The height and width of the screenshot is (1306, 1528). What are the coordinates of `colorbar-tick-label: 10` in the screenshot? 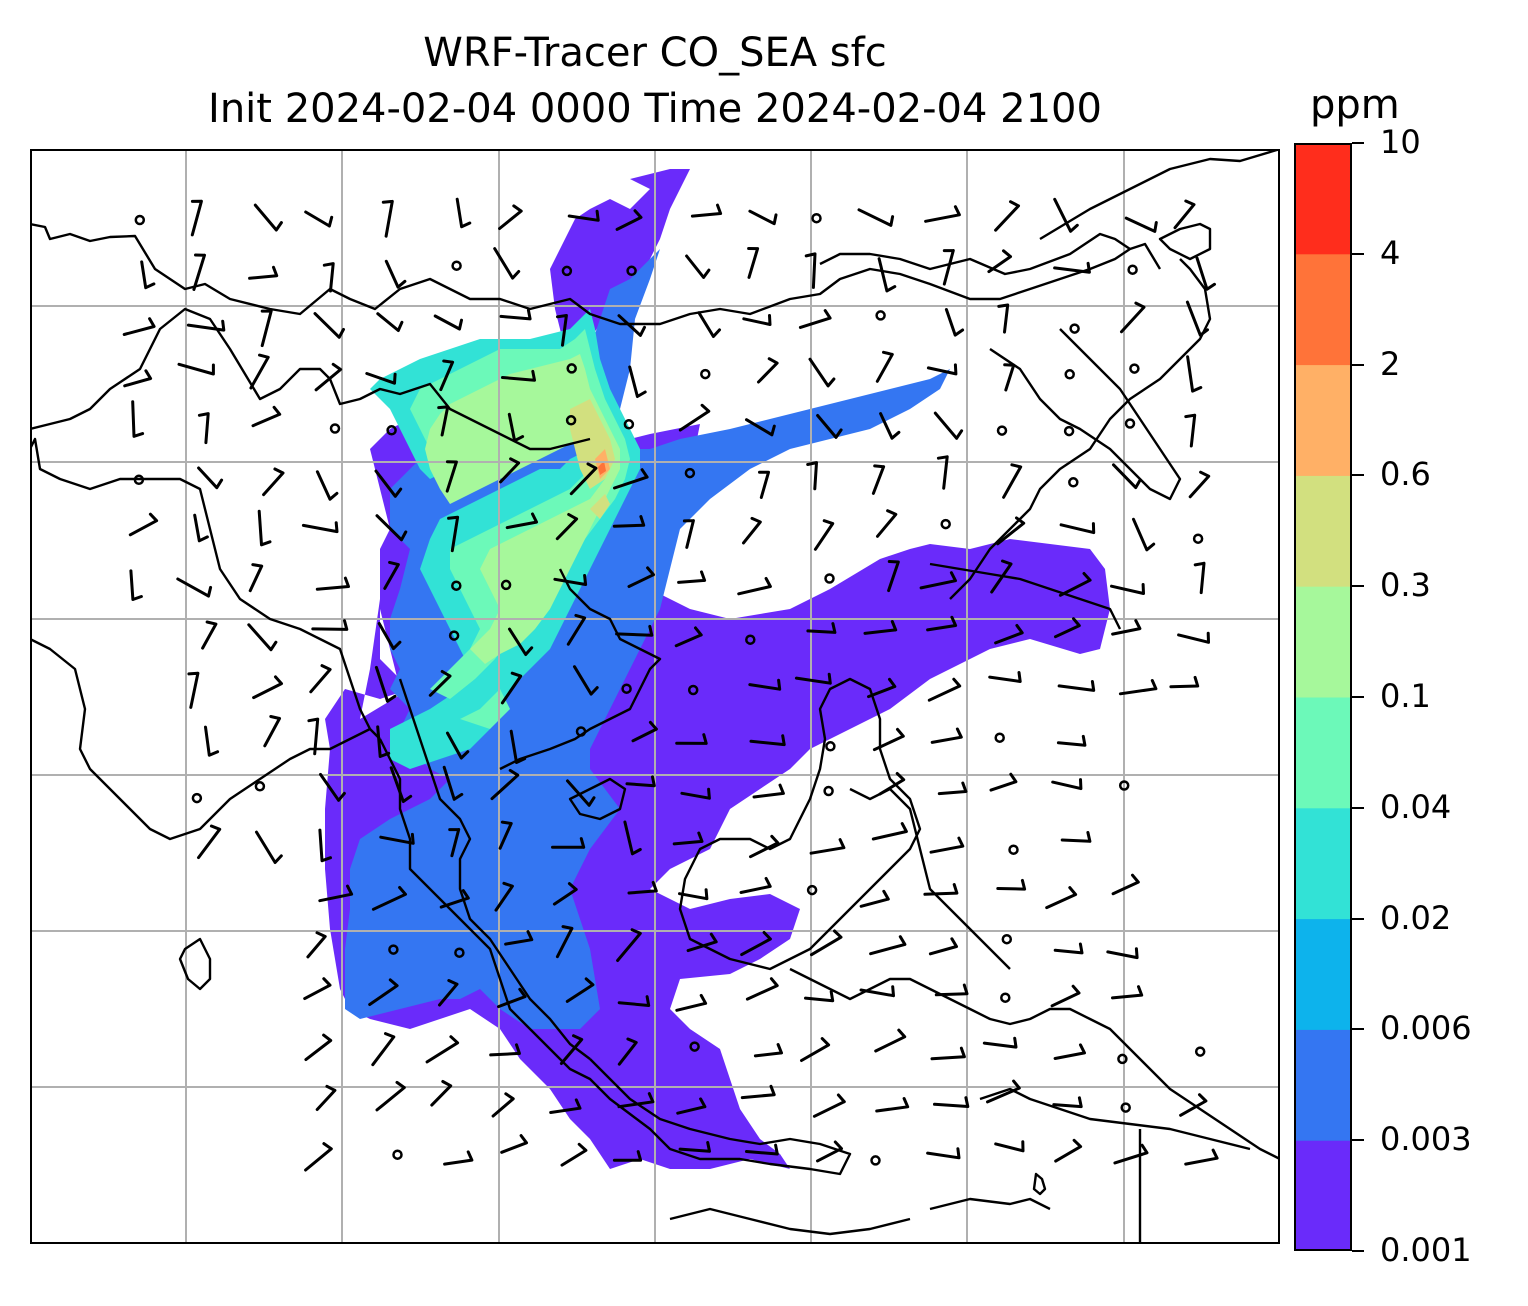 It's located at (1400, 142).